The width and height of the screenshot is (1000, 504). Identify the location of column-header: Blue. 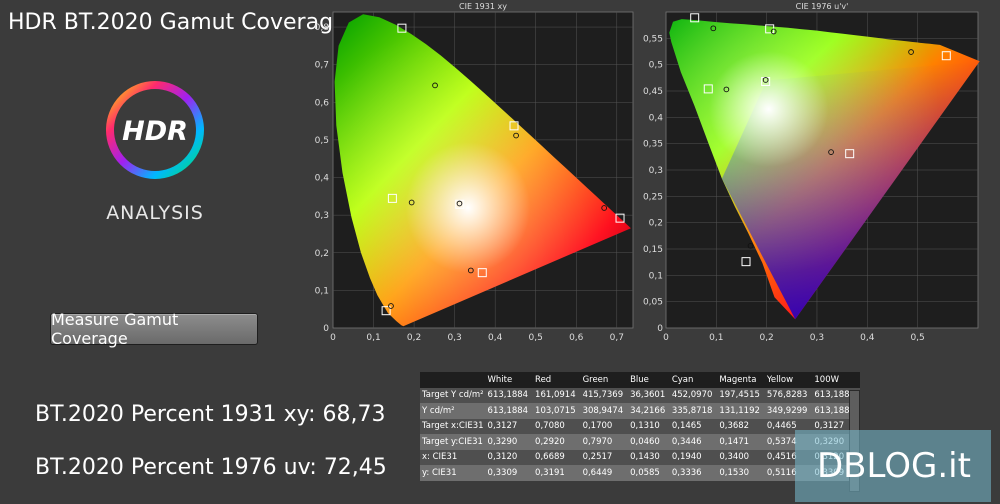
(649, 380).